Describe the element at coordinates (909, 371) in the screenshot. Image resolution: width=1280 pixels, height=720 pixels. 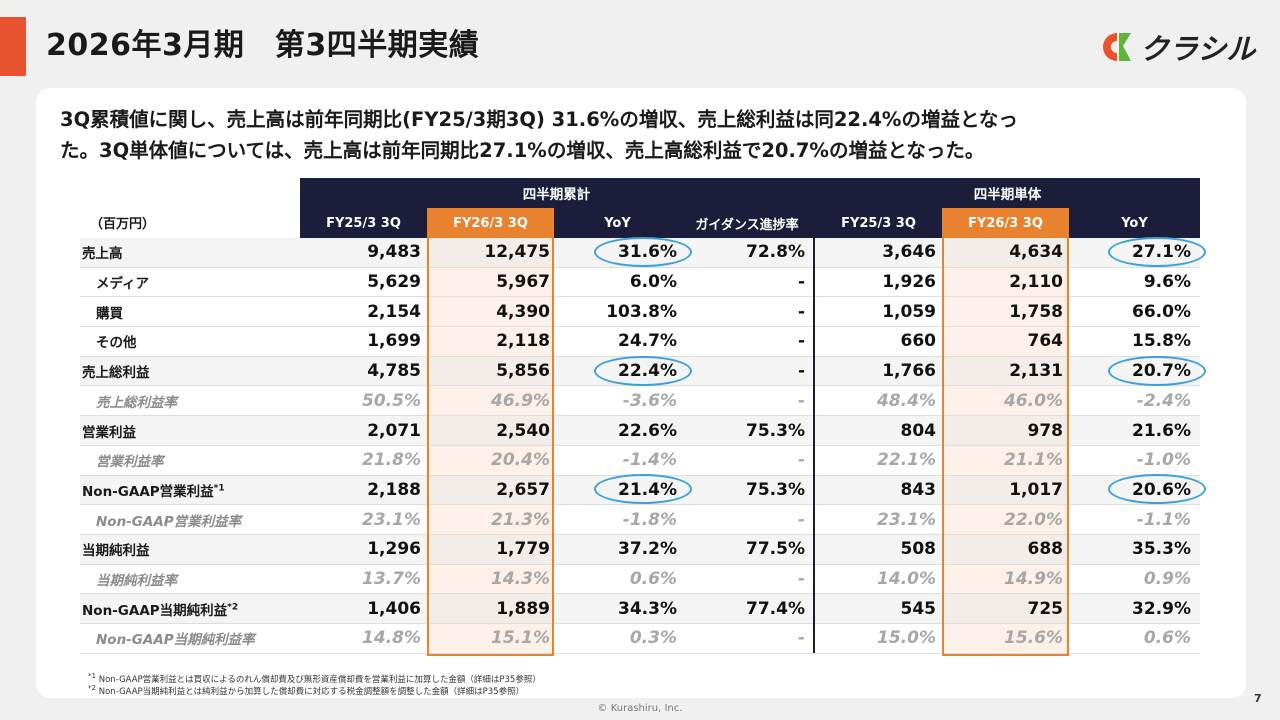
I see `table-cell: 1,766` at that location.